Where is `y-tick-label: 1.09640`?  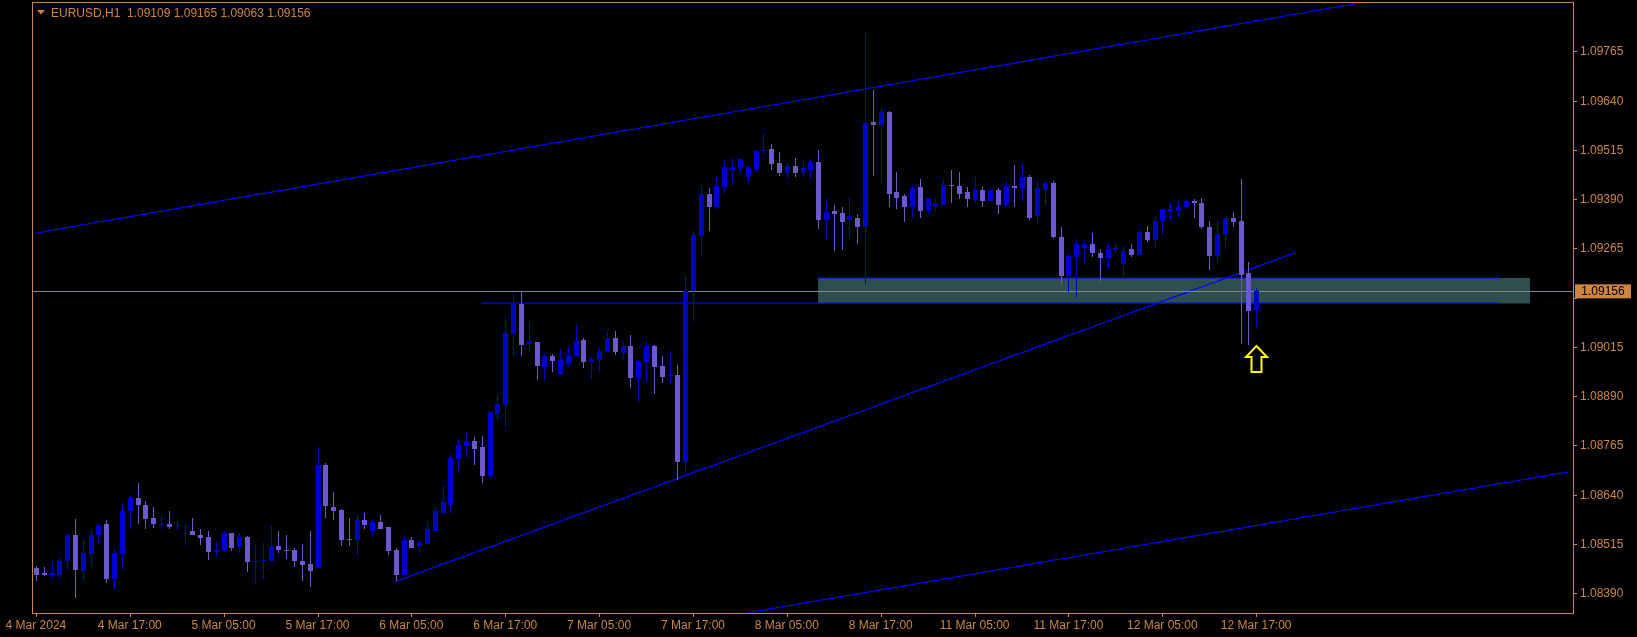 y-tick-label: 1.09640 is located at coordinates (1602, 100).